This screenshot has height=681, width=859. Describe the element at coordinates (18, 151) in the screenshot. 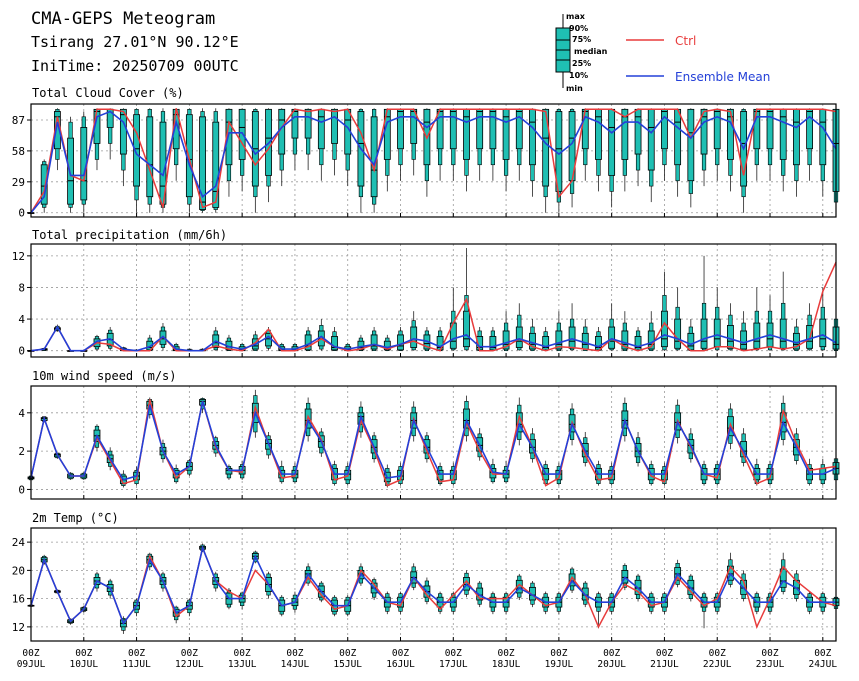

I see `y-tick-label: 58` at that location.